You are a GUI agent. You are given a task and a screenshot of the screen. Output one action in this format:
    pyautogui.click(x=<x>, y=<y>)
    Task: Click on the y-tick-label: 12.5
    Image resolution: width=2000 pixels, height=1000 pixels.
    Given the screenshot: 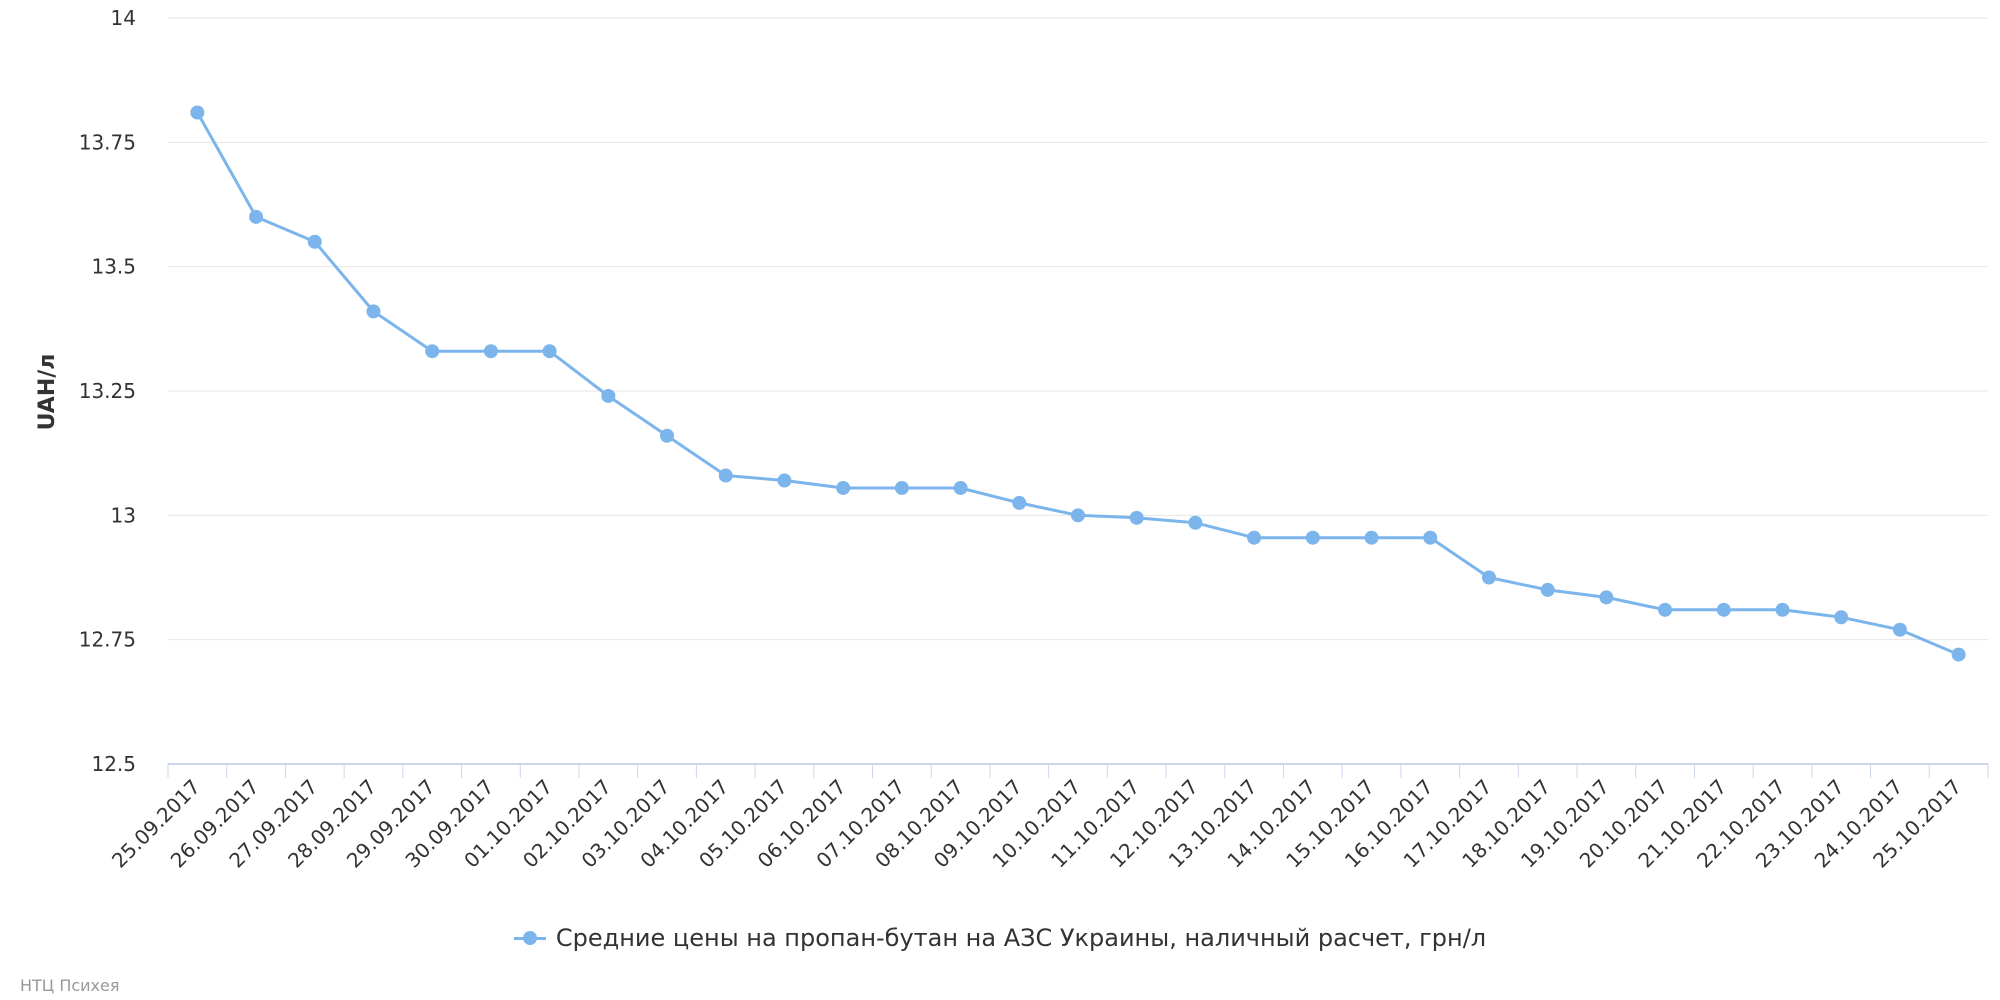 What is the action you would take?
    pyautogui.click(x=113, y=764)
    